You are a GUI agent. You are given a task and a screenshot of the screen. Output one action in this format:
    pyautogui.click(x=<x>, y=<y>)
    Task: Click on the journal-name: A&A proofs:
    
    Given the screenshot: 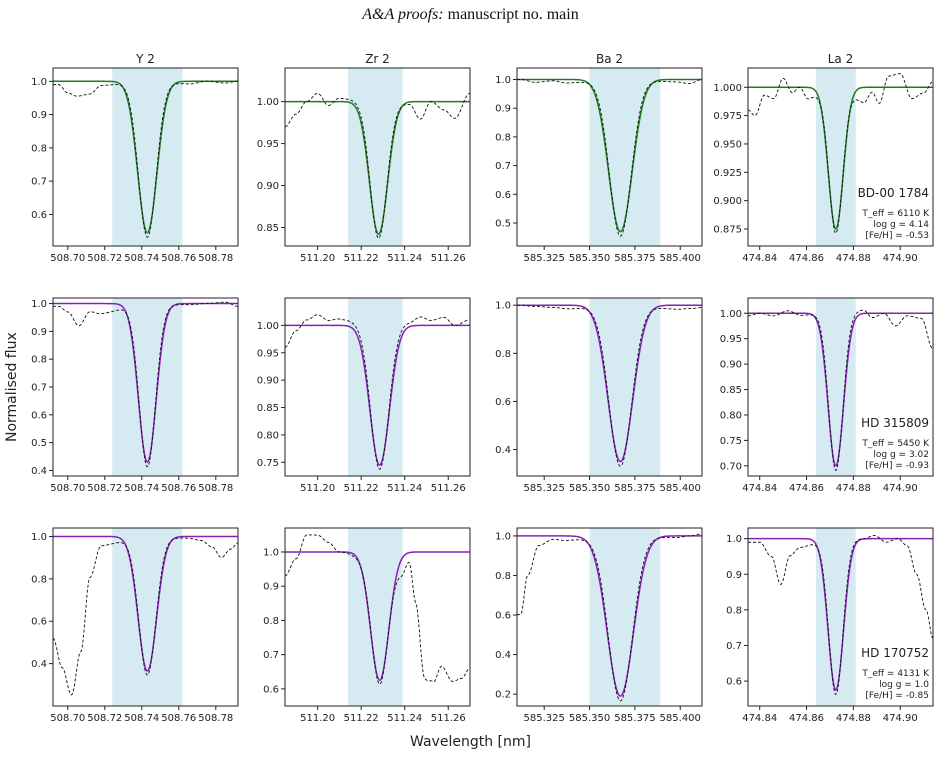 What is the action you would take?
    pyautogui.click(x=403, y=14)
    